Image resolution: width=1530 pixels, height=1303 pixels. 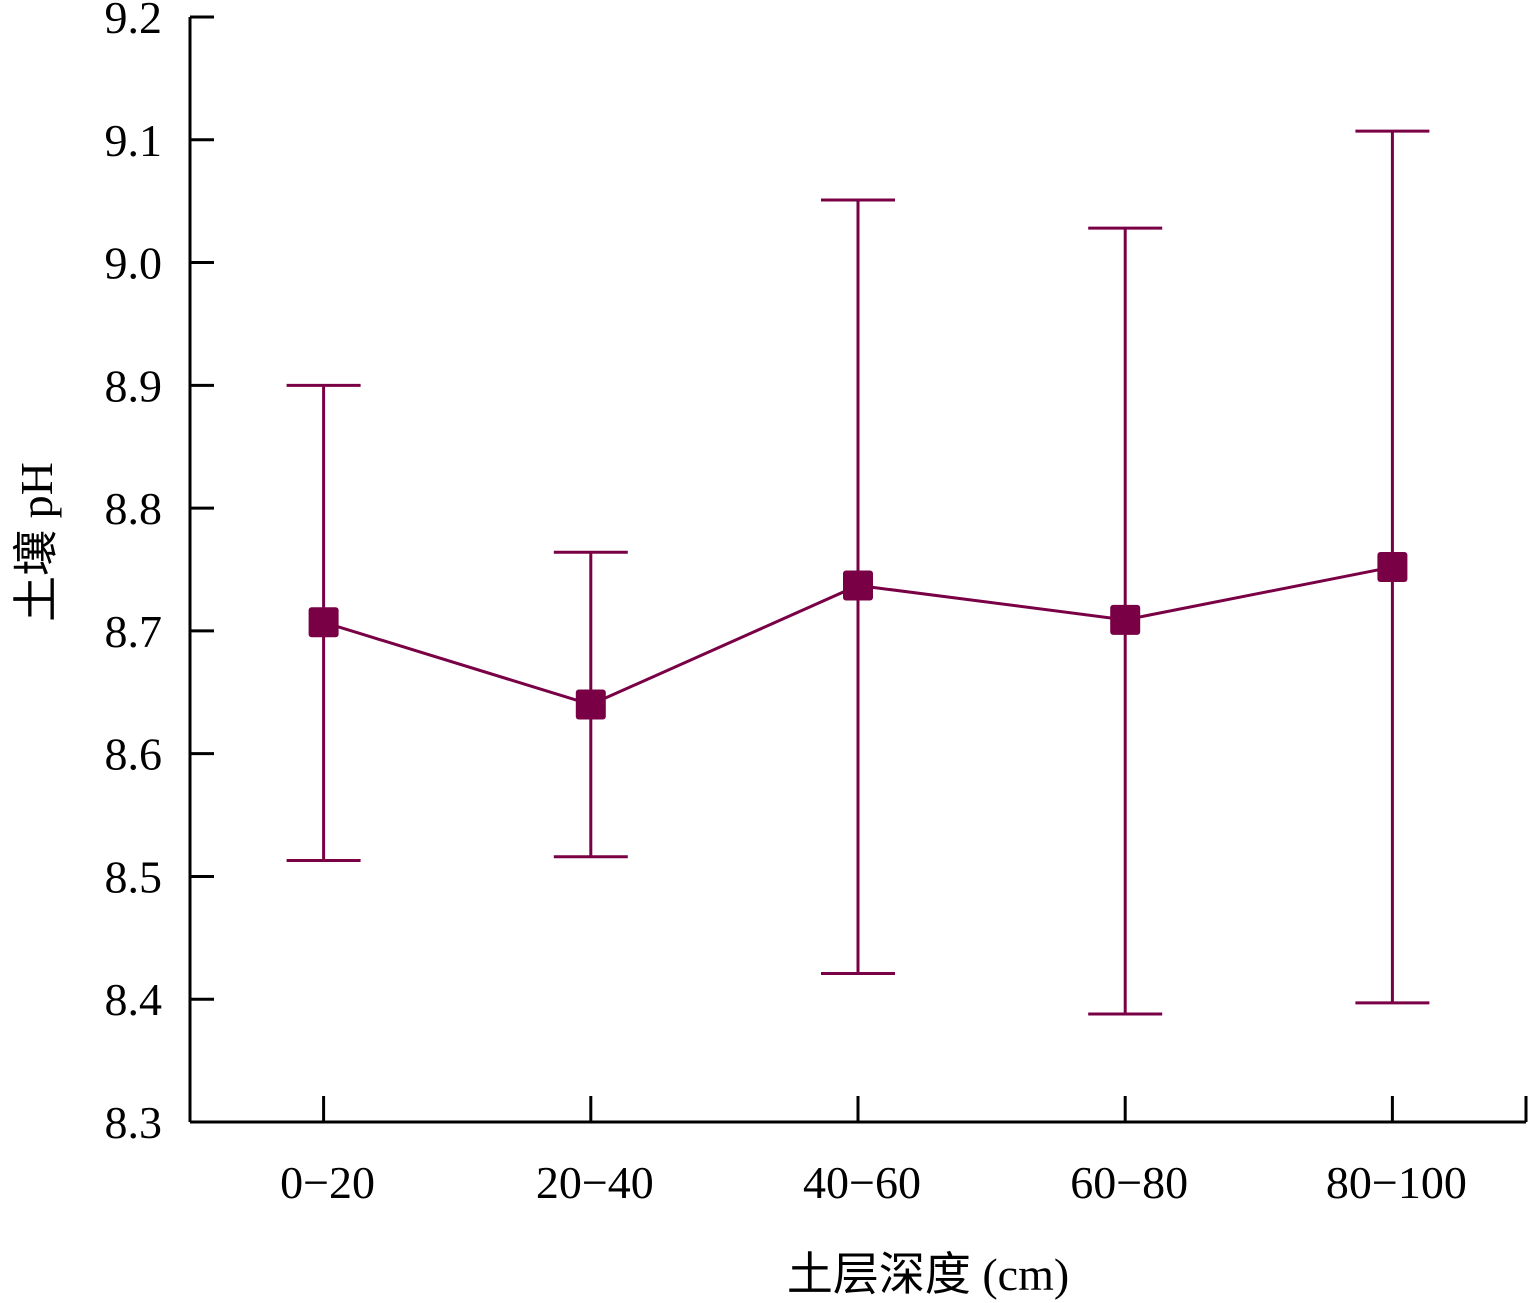 What do you see at coordinates (134, 21) in the screenshot?
I see `y-tick-label: 9.2` at bounding box center [134, 21].